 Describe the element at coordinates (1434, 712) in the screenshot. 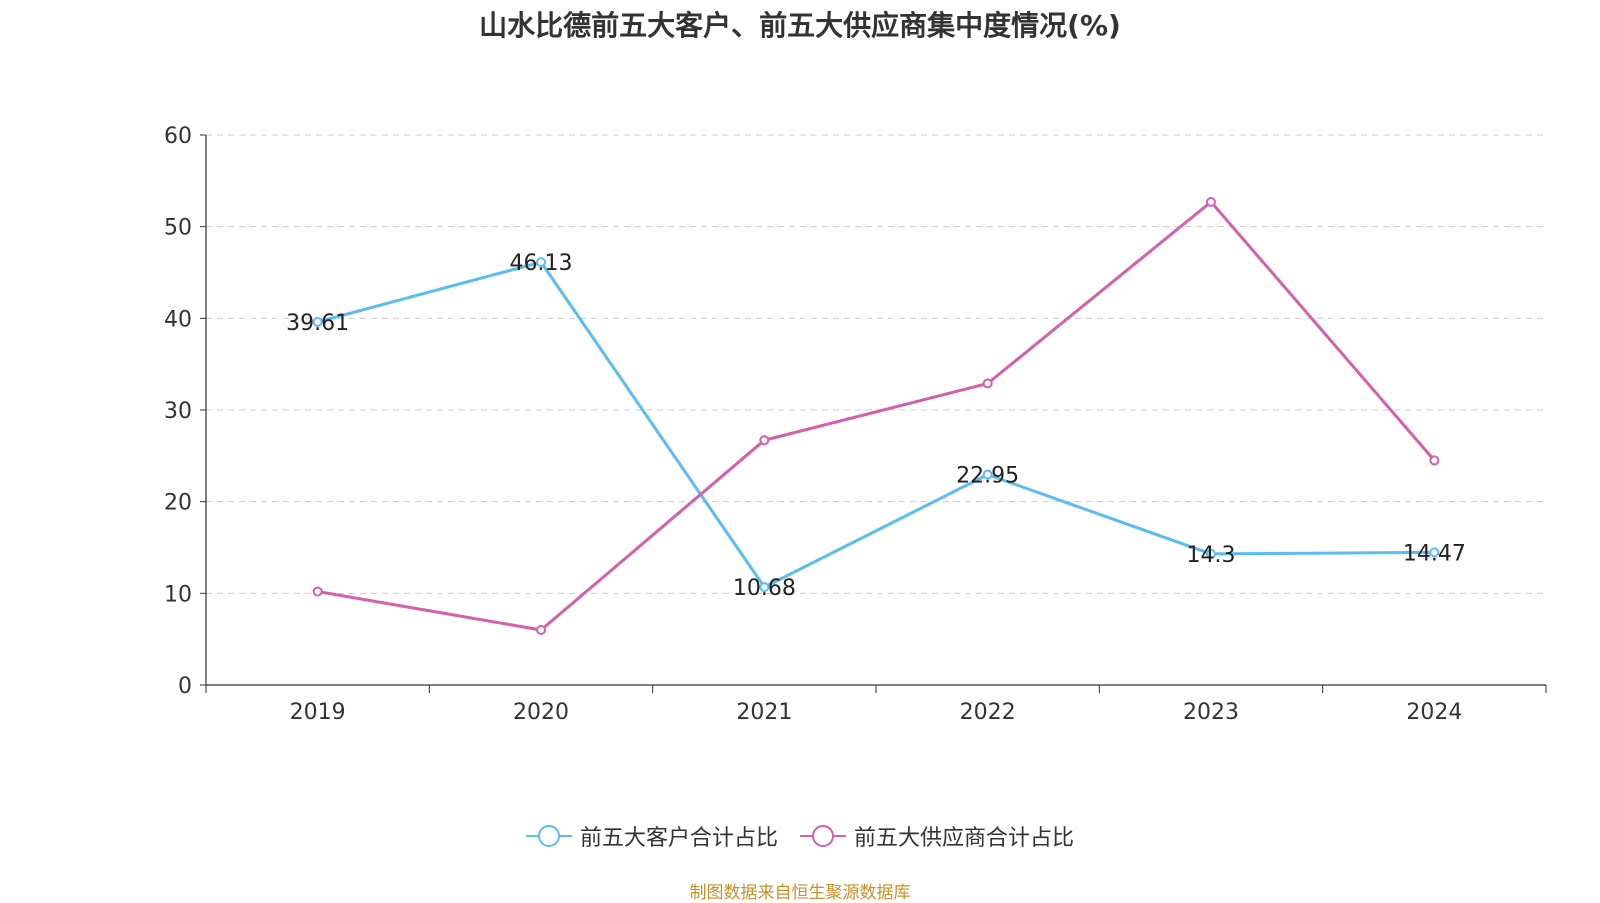

I see `x-tick-label: 2024` at that location.